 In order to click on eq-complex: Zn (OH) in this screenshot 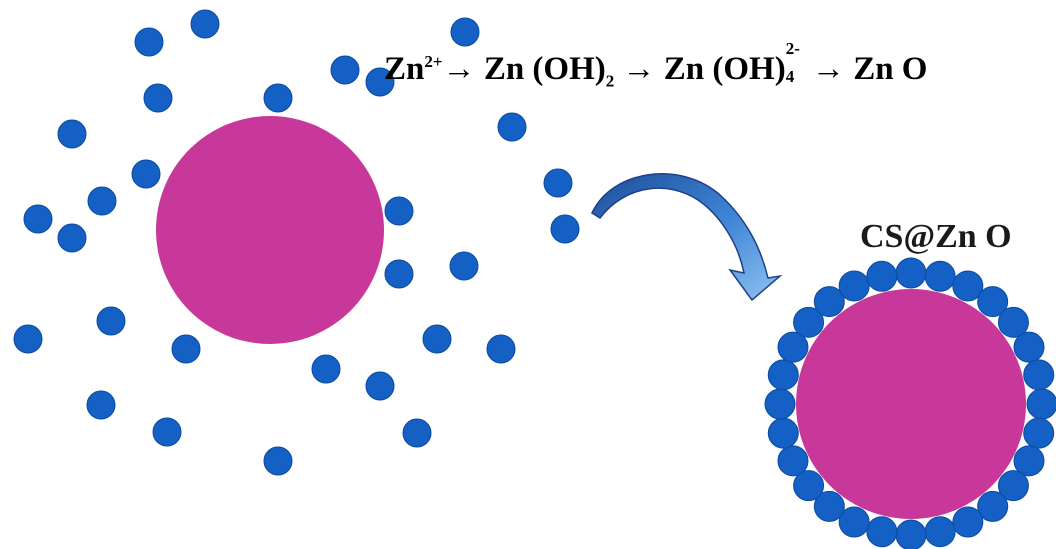, I will do `click(724, 69)`.